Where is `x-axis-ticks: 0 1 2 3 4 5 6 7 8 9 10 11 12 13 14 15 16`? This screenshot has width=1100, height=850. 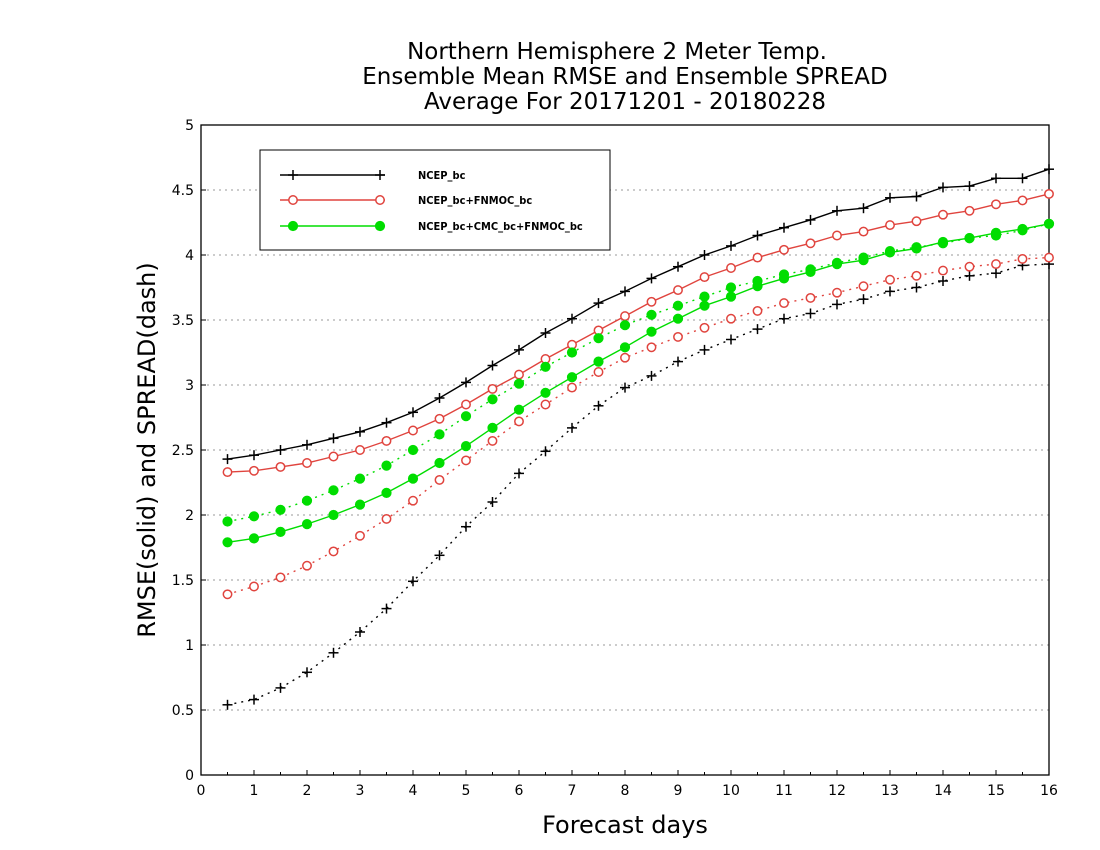 x-axis-ticks: 0 1 2 3 4 5 6 7 8 9 10 11 12 13 14 15 16 is located at coordinates (627, 784).